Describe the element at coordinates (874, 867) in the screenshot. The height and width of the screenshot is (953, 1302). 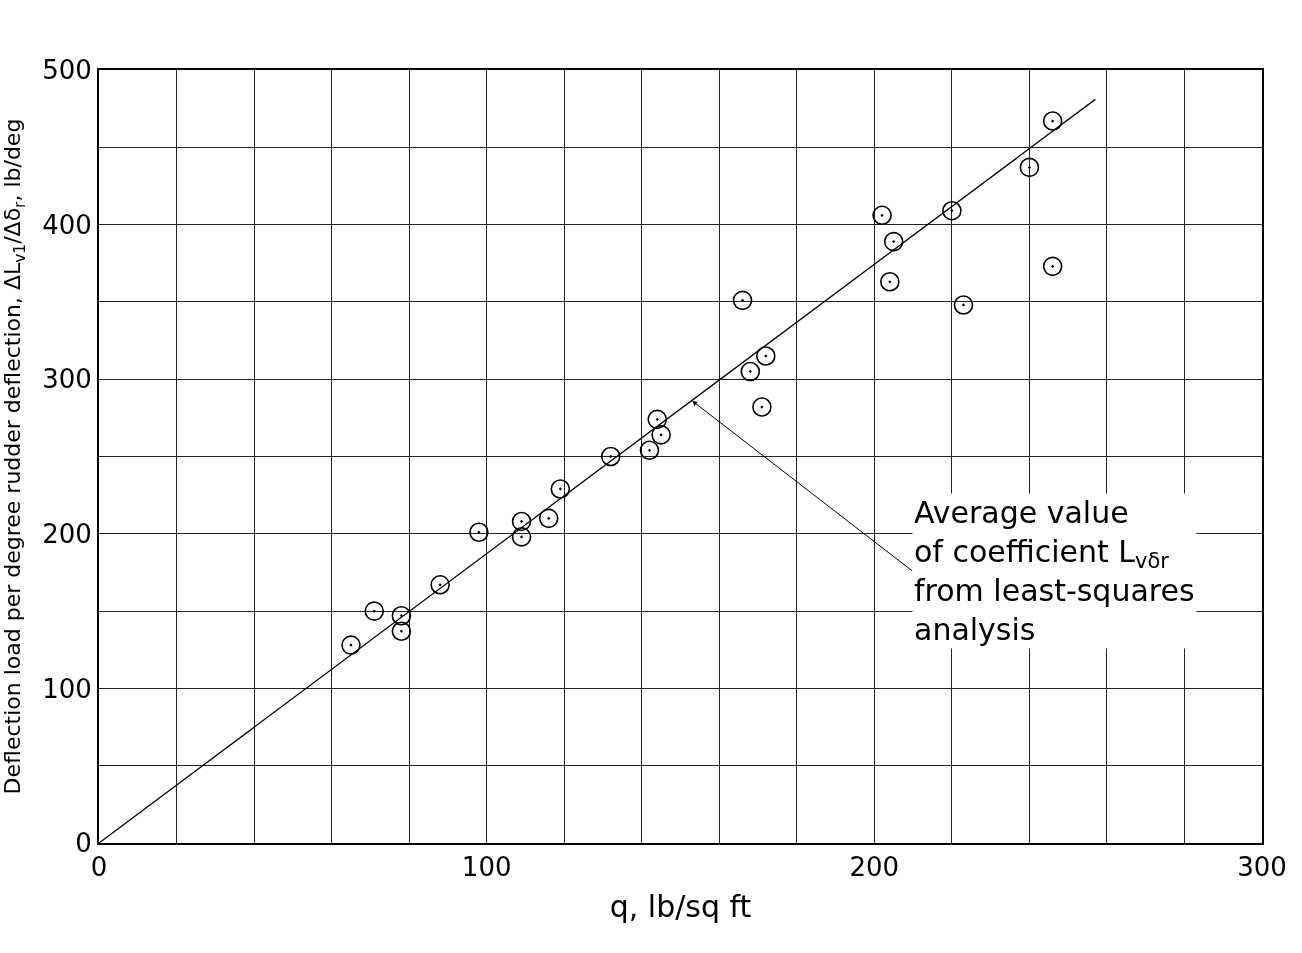
I see `x-tick-label: 200` at that location.